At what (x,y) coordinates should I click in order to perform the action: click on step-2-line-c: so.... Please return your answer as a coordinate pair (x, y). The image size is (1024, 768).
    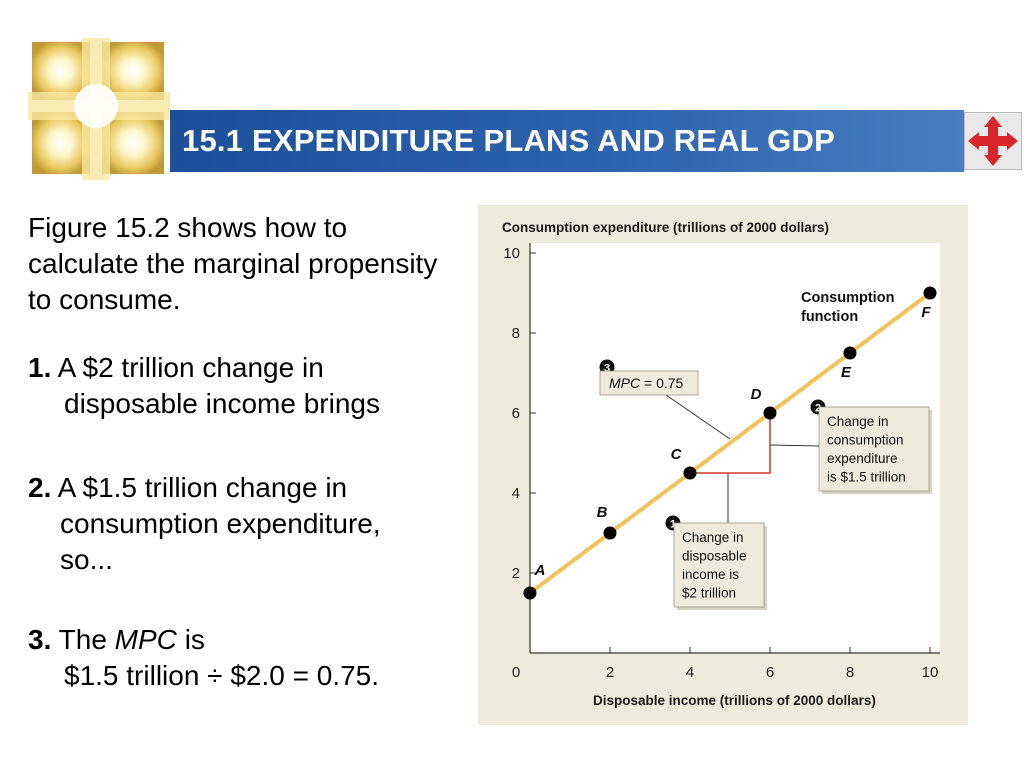
    Looking at the image, I should click on (86, 559).